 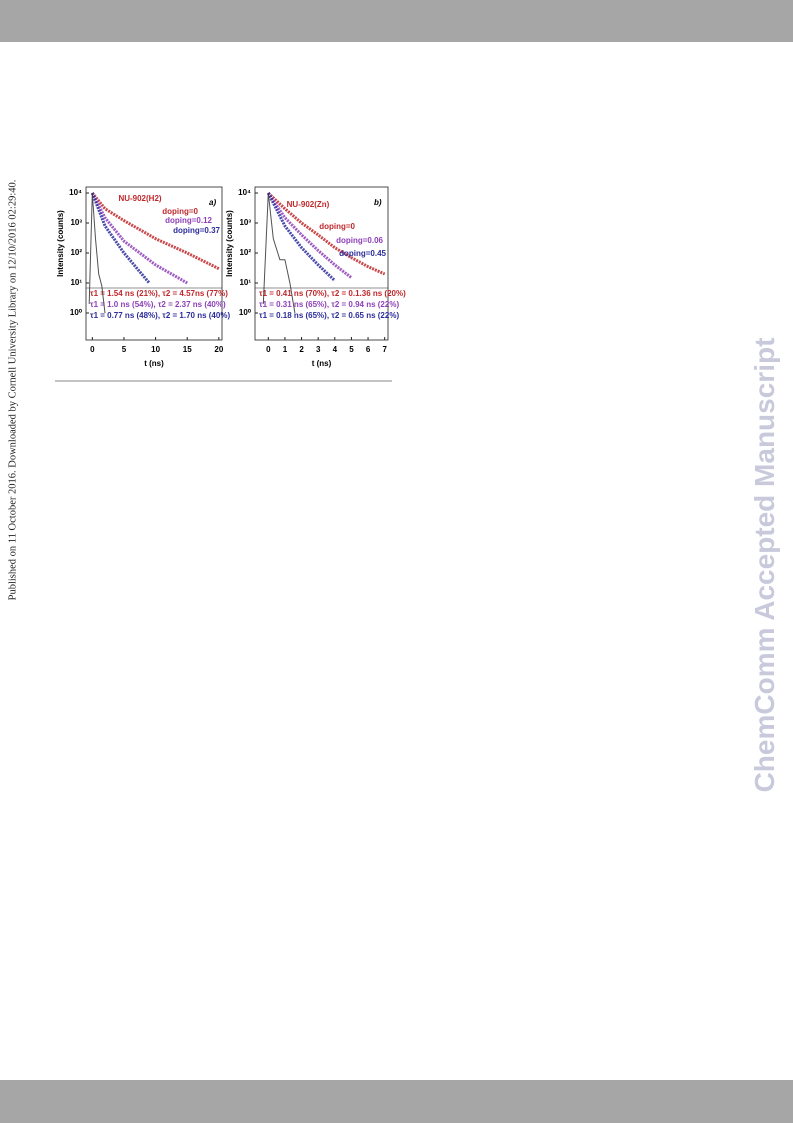 I want to click on x-tick-label: 15, so click(x=187, y=349).